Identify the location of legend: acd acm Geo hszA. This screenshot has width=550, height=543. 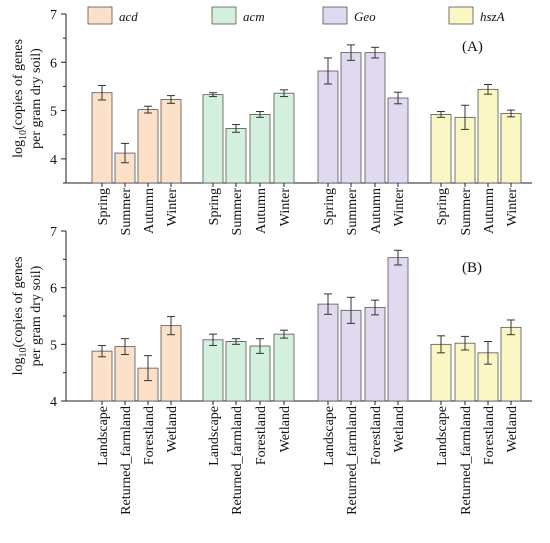
(296, 15).